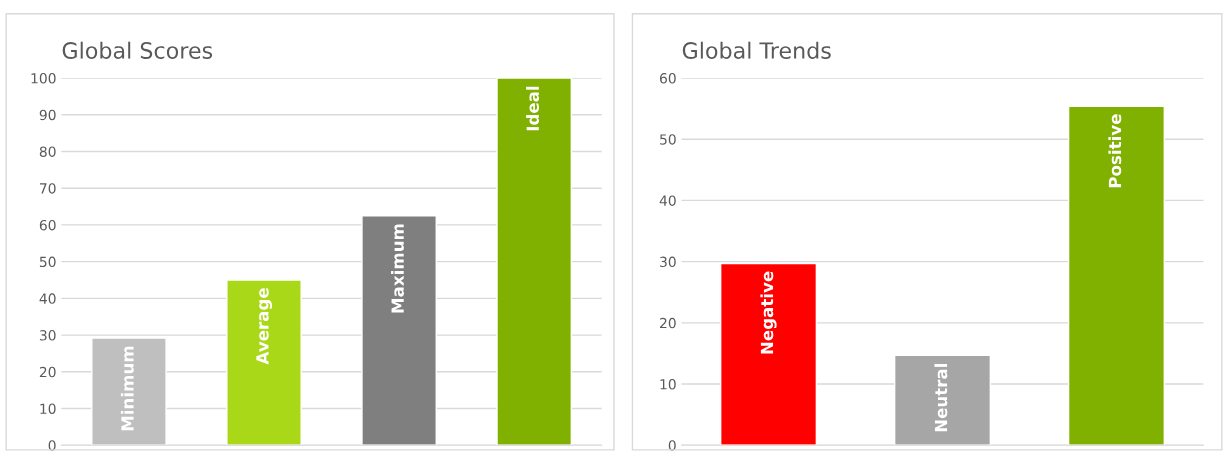 This screenshot has width=1228, height=459. Describe the element at coordinates (47, 151) in the screenshot. I see `y-tick-label: 80` at that location.